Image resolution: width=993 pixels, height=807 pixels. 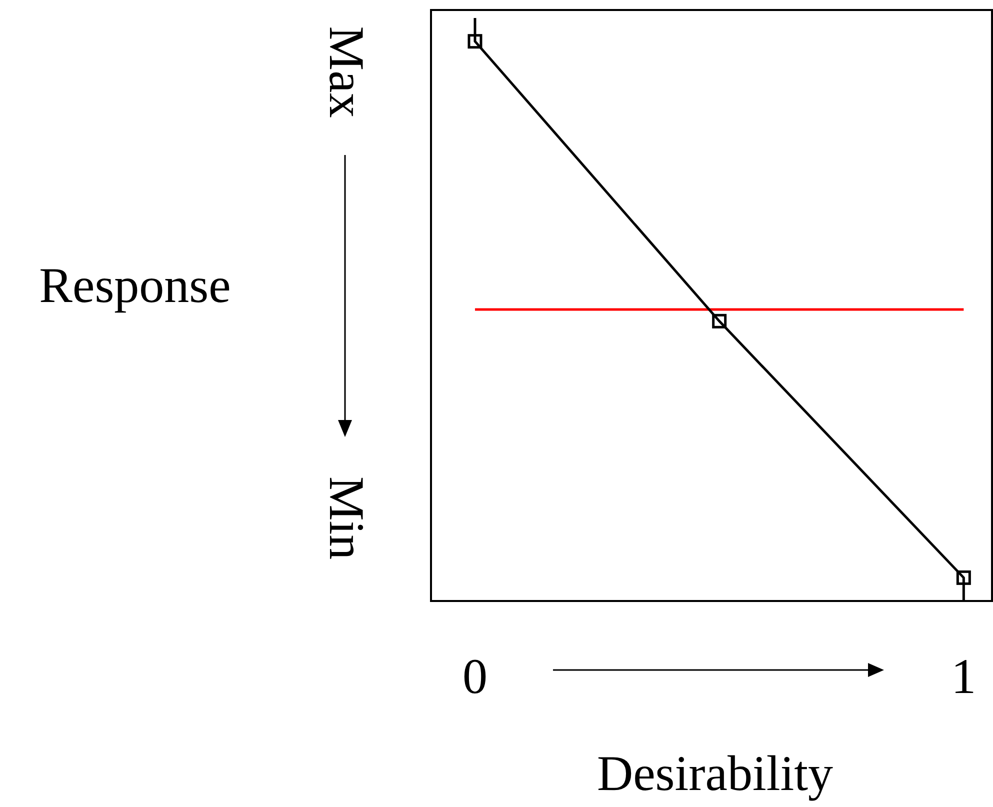 I want to click on text: Min, so click(x=347, y=518).